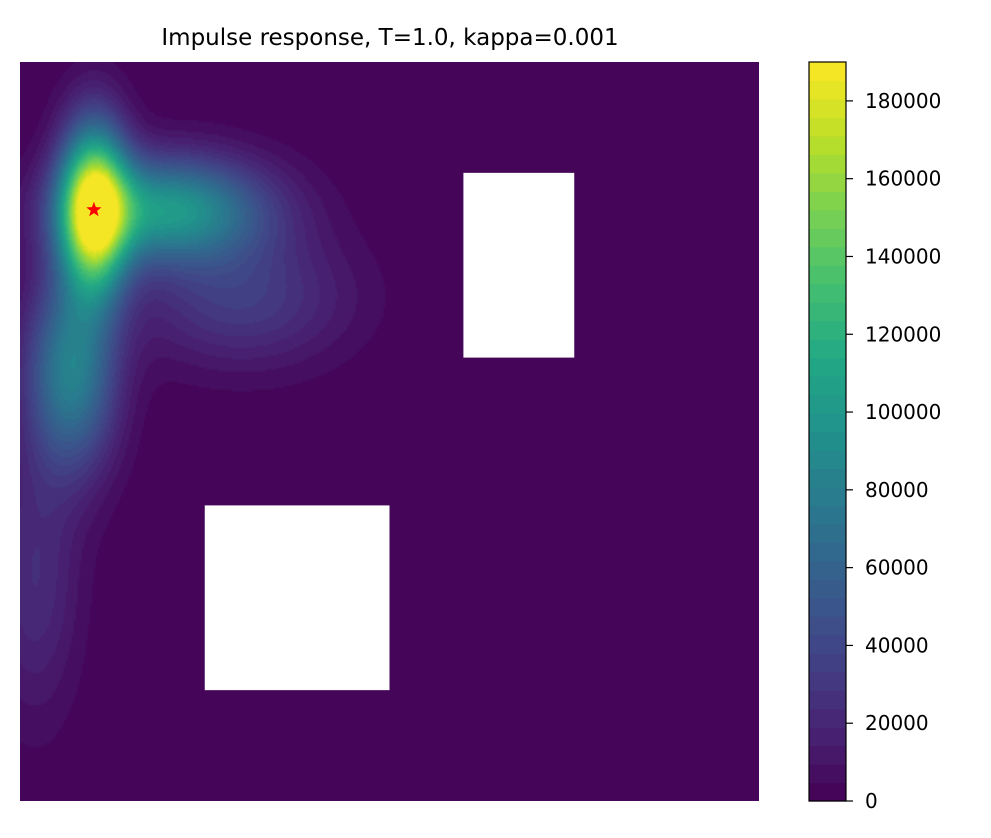 This screenshot has width=991, height=838. What do you see at coordinates (897, 490) in the screenshot?
I see `colorbar-tick-label: 80000` at bounding box center [897, 490].